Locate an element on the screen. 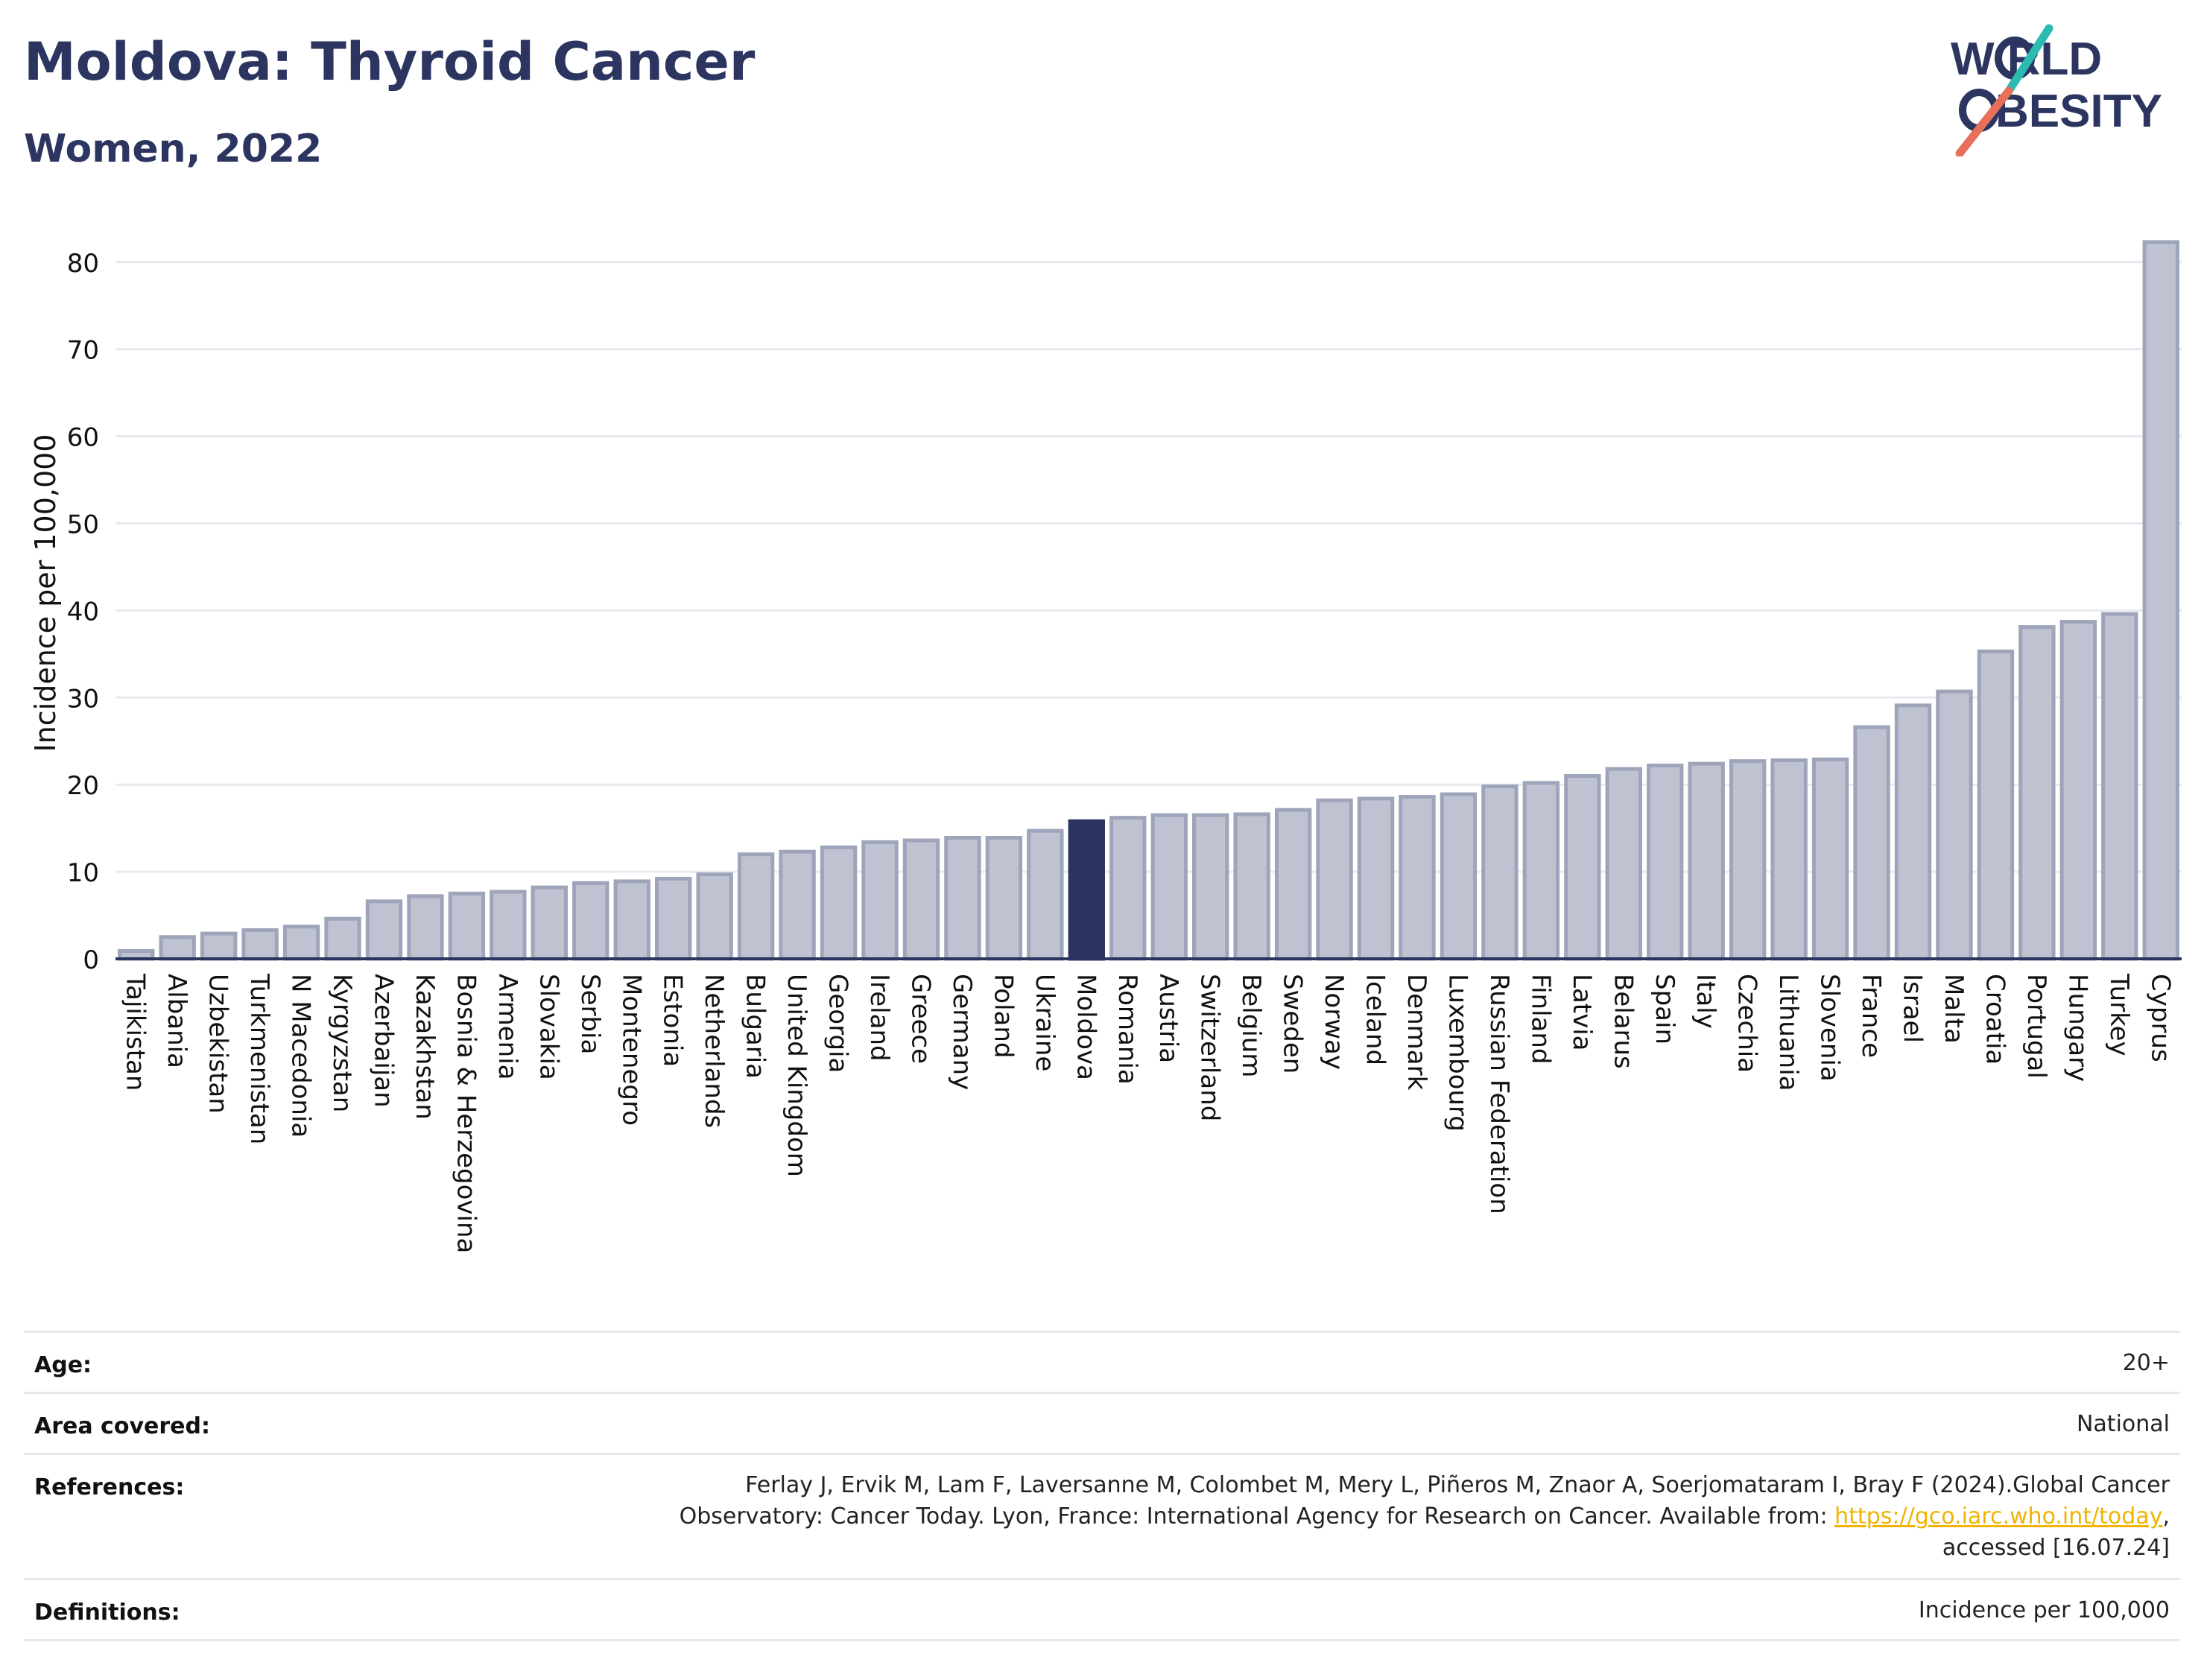 This screenshot has height=1680, width=2204. world-obesity-logo: W RLD BESITY is located at coordinates (2056, 90).